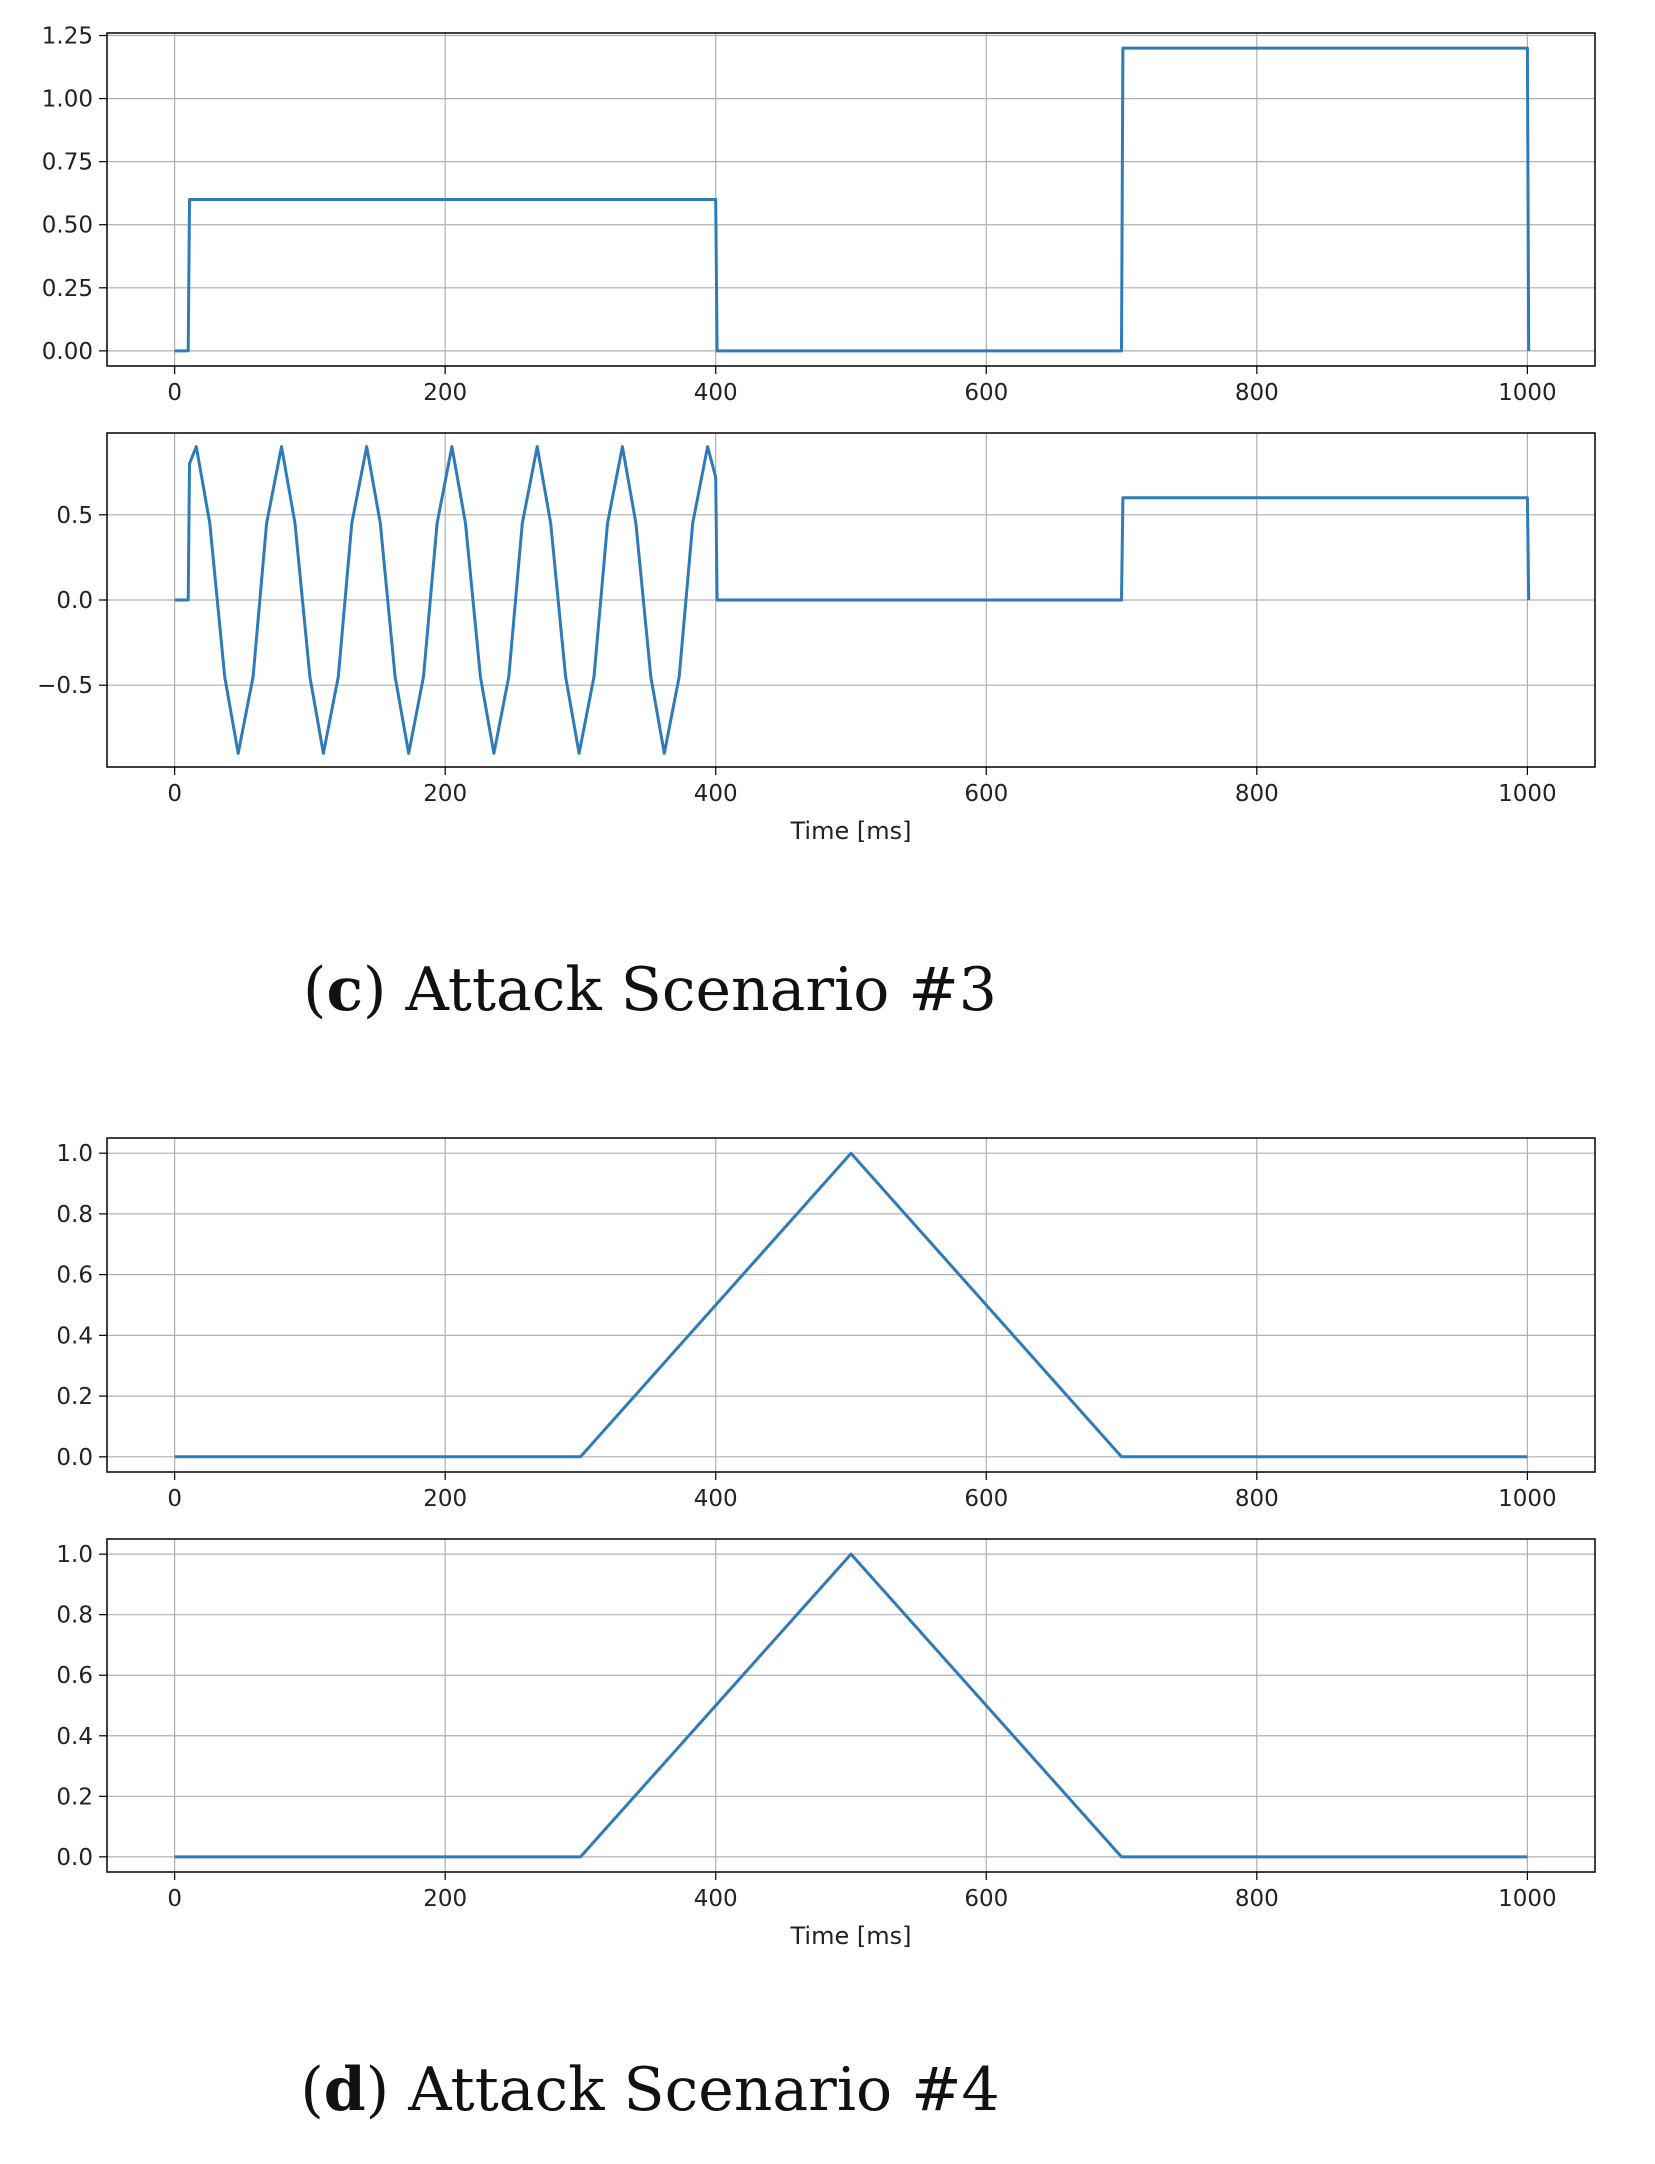  I want to click on y-tick-label: 0.75, so click(67, 163).